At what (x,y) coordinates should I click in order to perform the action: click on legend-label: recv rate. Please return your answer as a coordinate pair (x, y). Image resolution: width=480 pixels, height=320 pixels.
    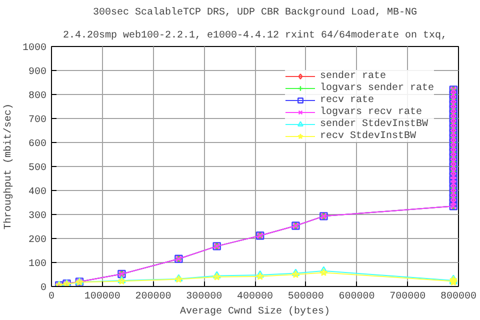
    Looking at the image, I should click on (347, 100).